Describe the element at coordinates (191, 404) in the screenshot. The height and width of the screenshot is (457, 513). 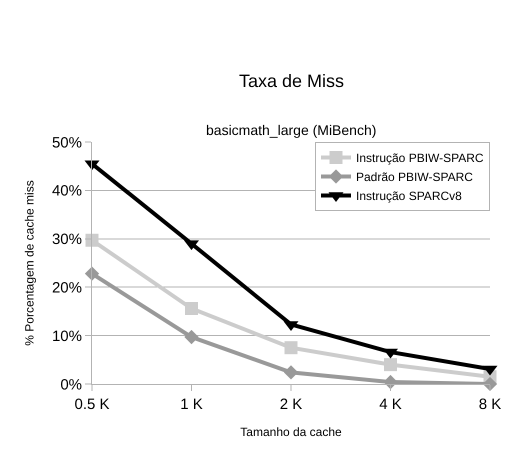
I see `x-tick-label: 1 K` at that location.